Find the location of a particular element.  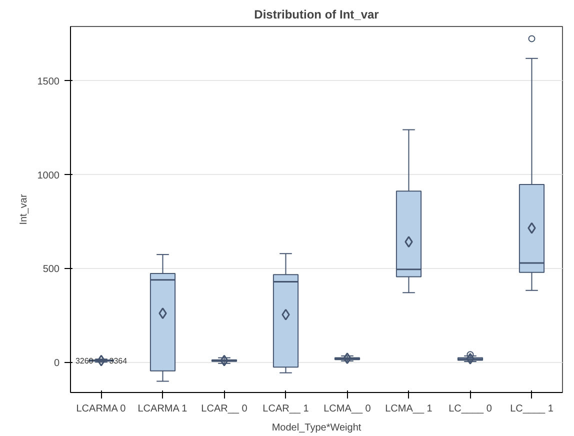

annotation: 3260 is located at coordinates (84, 361).